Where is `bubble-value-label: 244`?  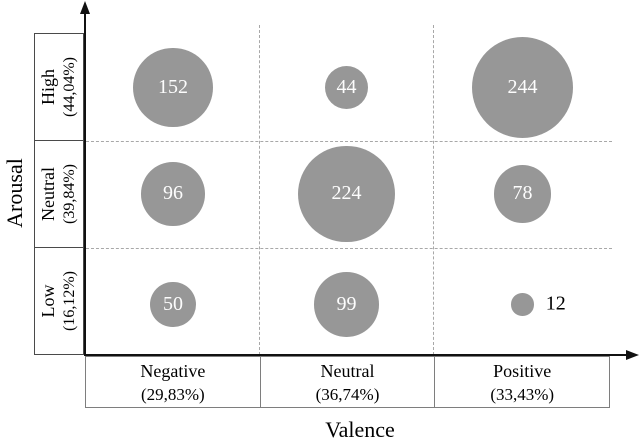 bubble-value-label: 244 is located at coordinates (522, 86).